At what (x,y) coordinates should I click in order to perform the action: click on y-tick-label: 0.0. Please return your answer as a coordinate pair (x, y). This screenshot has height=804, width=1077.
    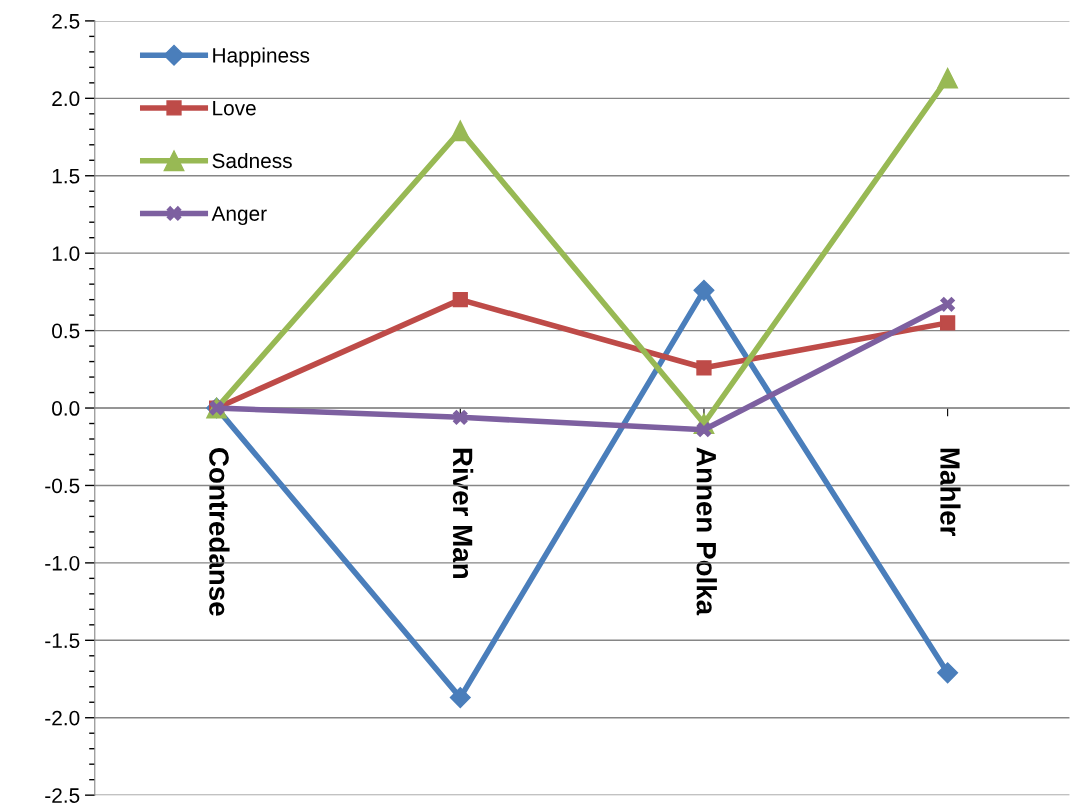
    Looking at the image, I should click on (66, 408).